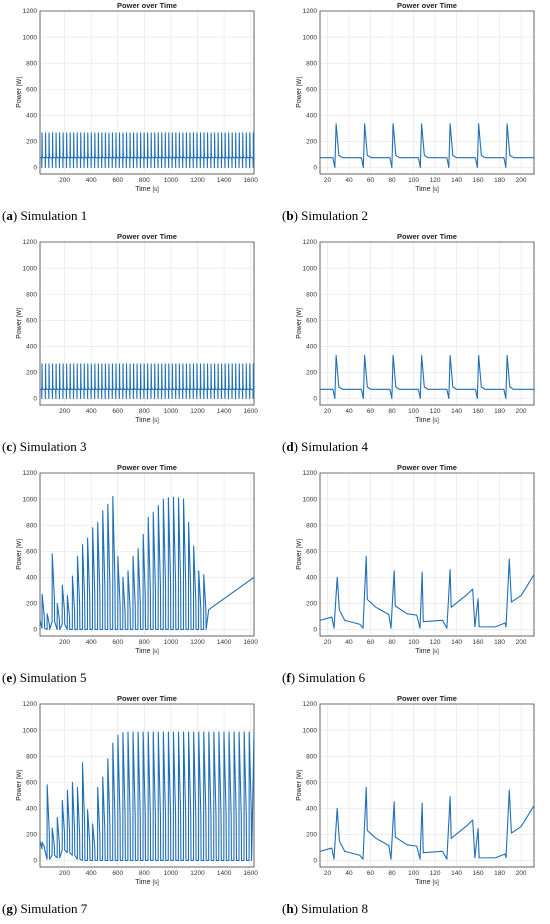  What do you see at coordinates (435, 642) in the screenshot?
I see `x-tick-label: 120` at bounding box center [435, 642].